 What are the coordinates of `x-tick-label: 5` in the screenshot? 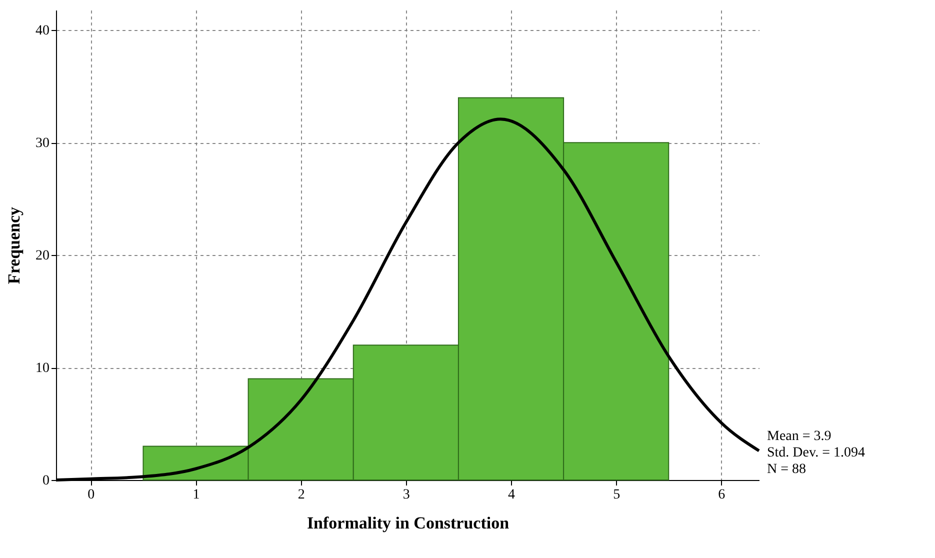 It's located at (616, 495).